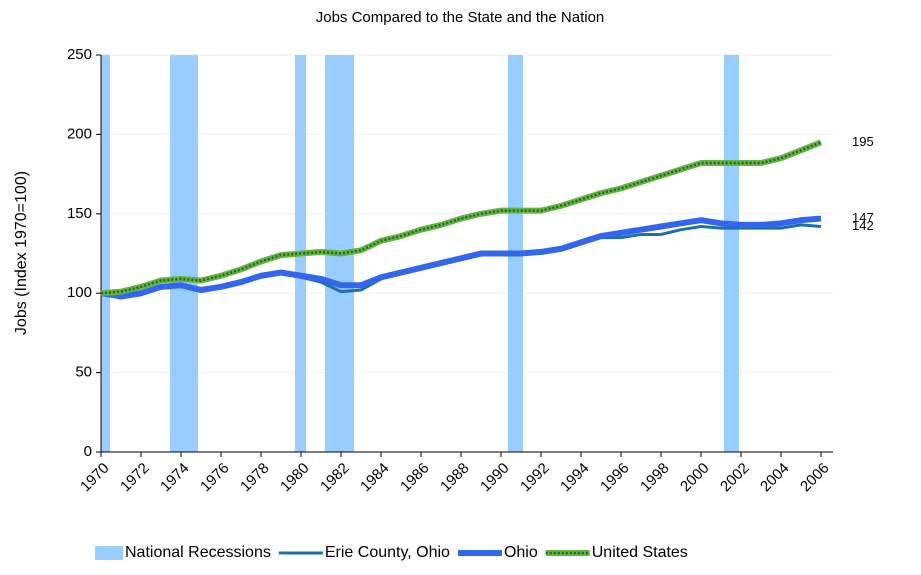 The height and width of the screenshot is (575, 921). Describe the element at coordinates (615, 478) in the screenshot. I see `x-tick-label: 1996` at that location.